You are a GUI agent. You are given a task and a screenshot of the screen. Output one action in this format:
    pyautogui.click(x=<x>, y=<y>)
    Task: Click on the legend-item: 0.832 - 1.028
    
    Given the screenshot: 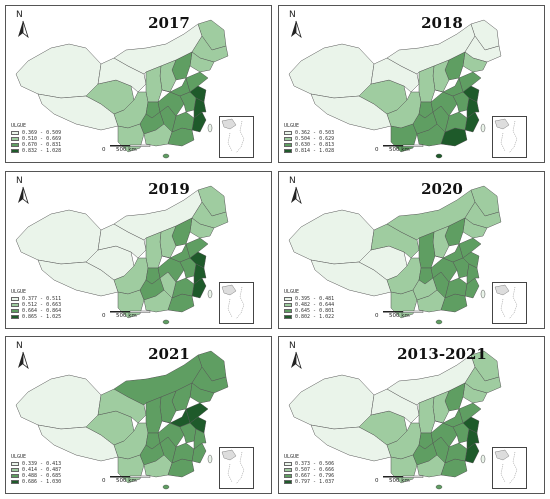 What is the action you would take?
    pyautogui.click(x=36, y=151)
    